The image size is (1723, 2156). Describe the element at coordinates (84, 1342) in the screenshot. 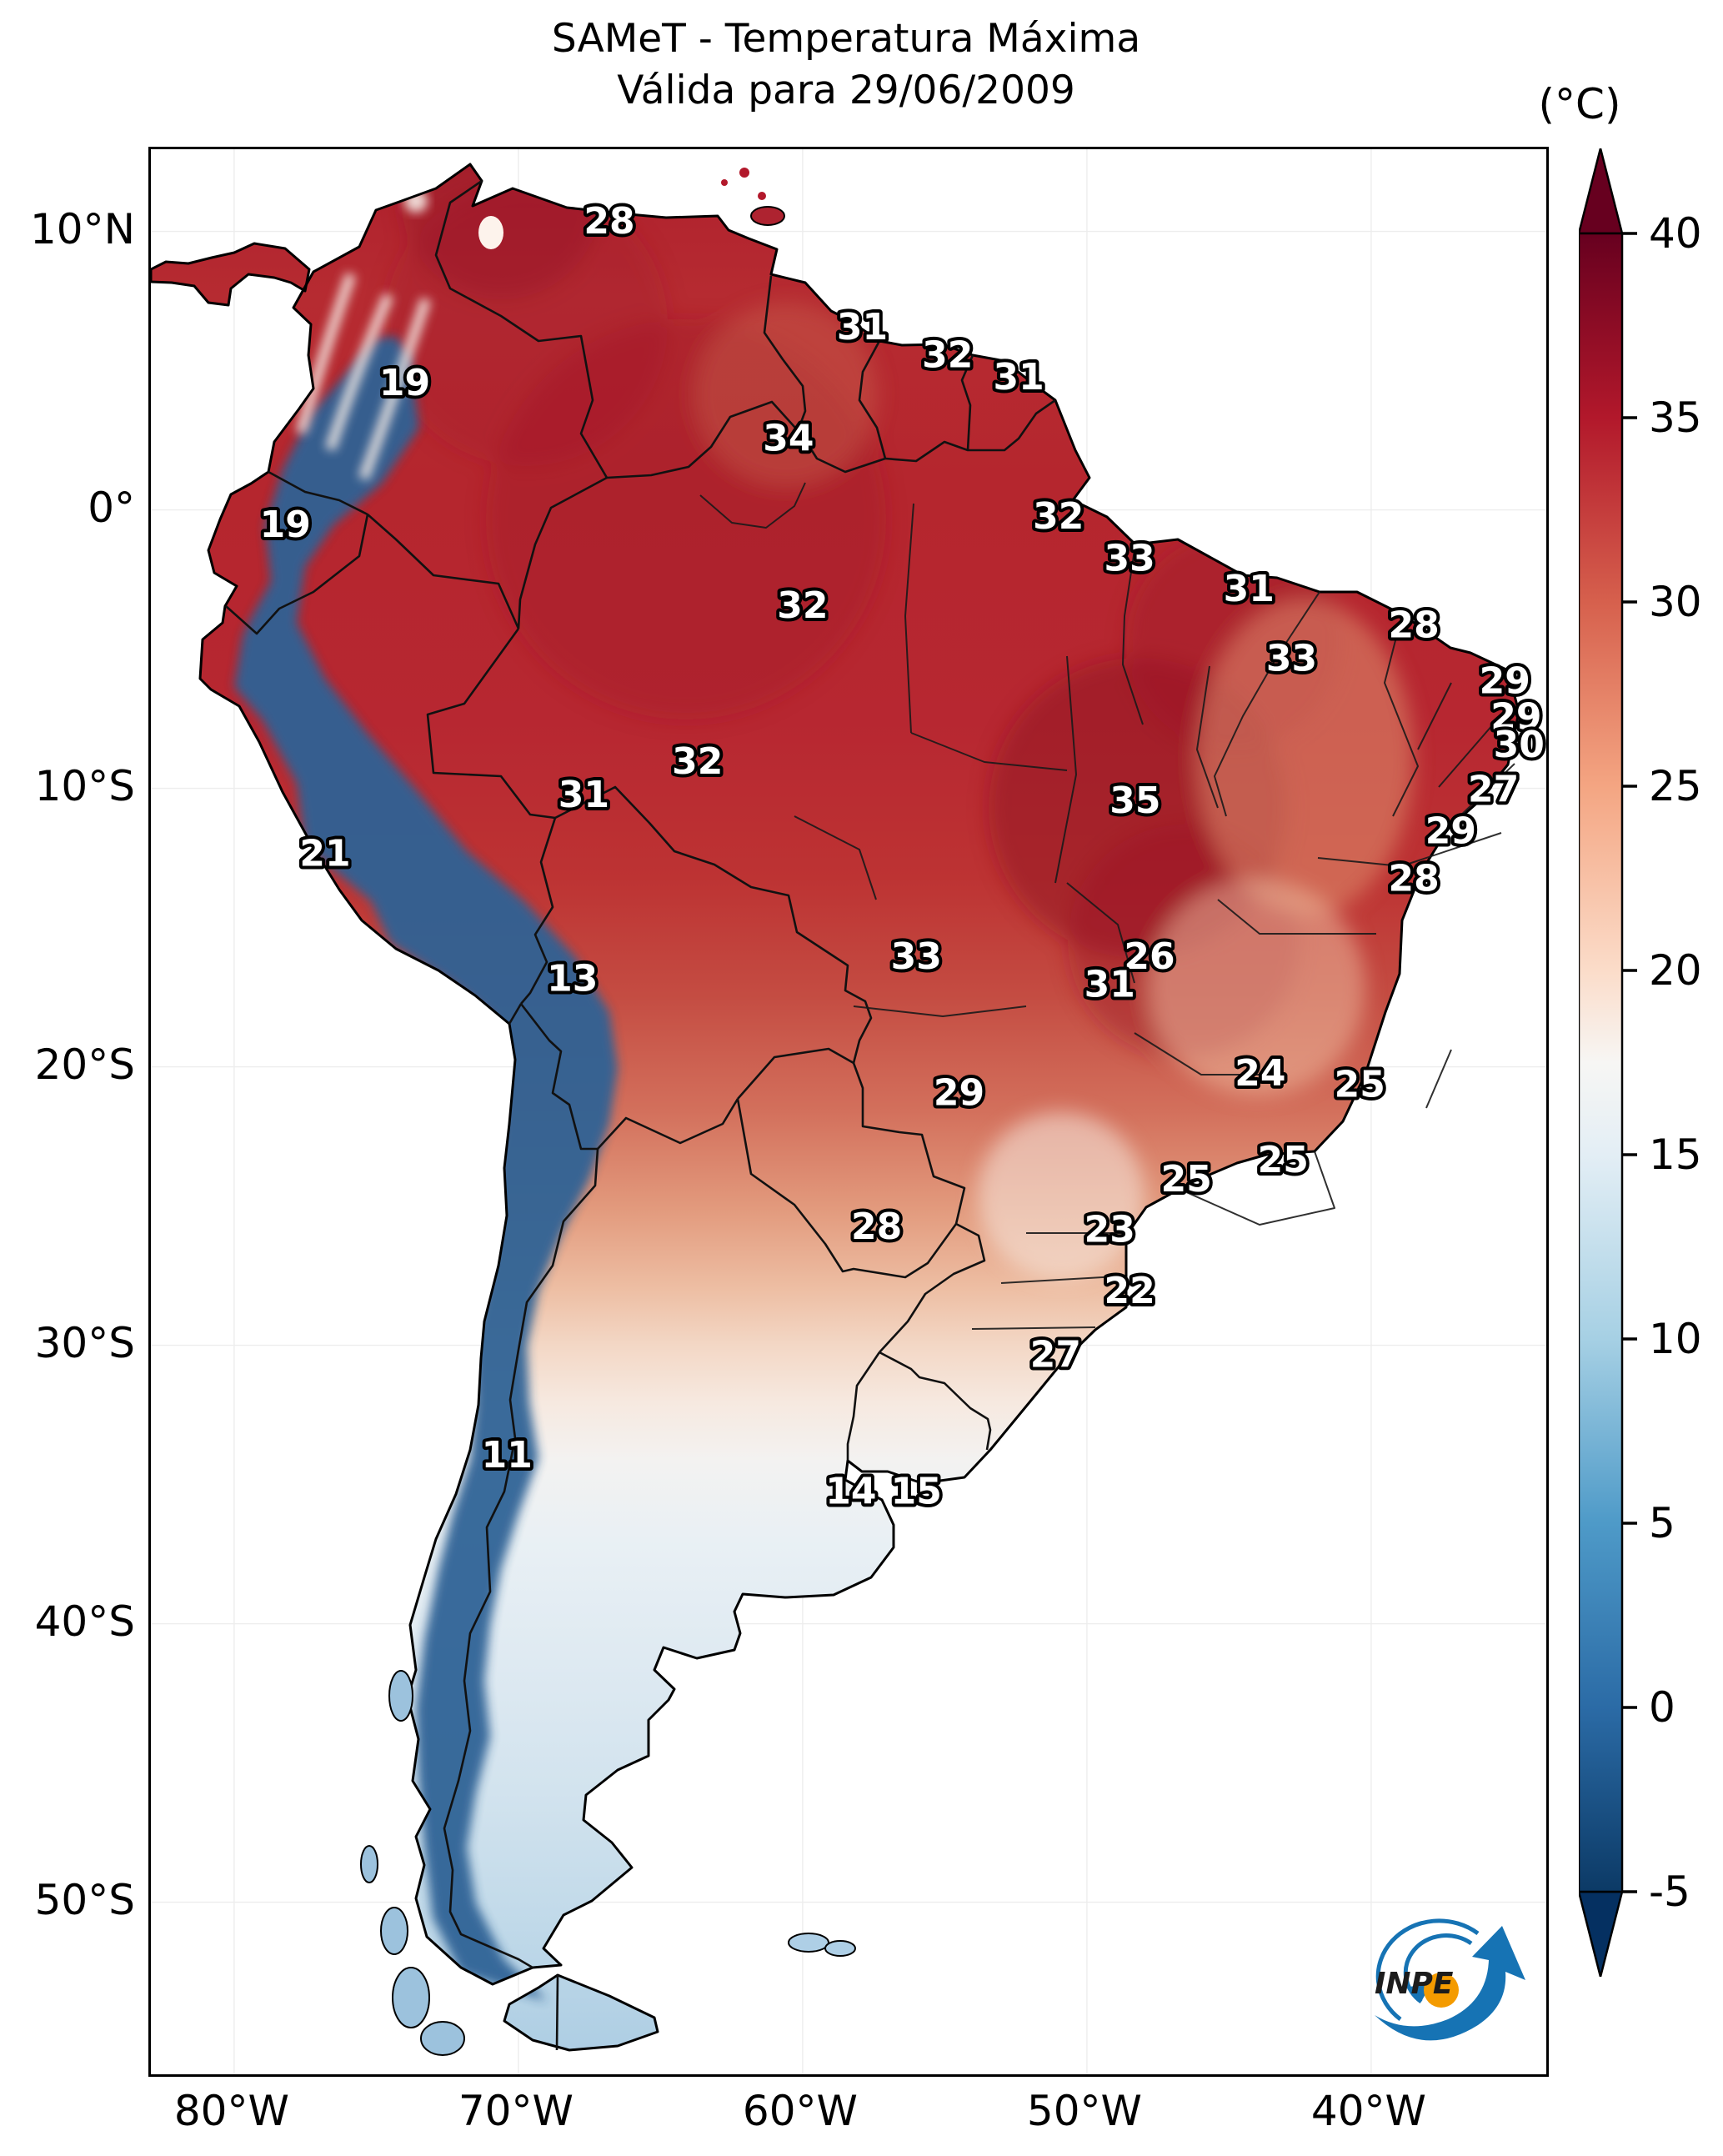

I see `lat-tick-label: 30°S` at that location.